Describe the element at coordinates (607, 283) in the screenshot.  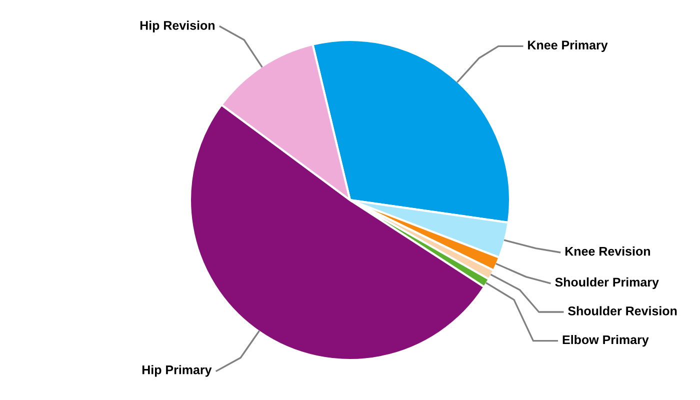
I see `slice-label: Shoulder Primary` at that location.